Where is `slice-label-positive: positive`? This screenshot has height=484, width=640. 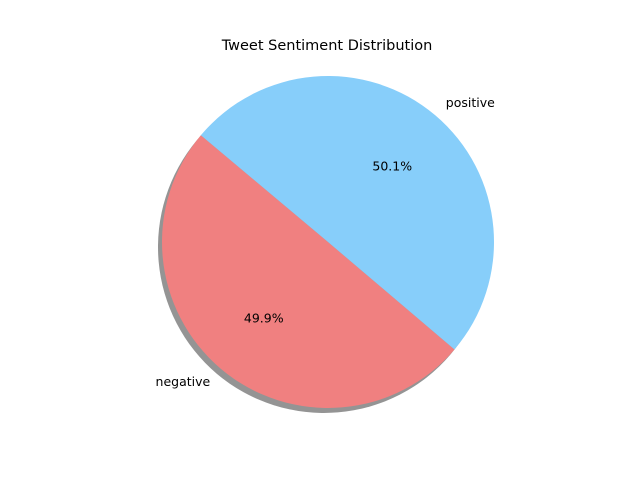 slice-label-positive: positive is located at coordinates (470, 102).